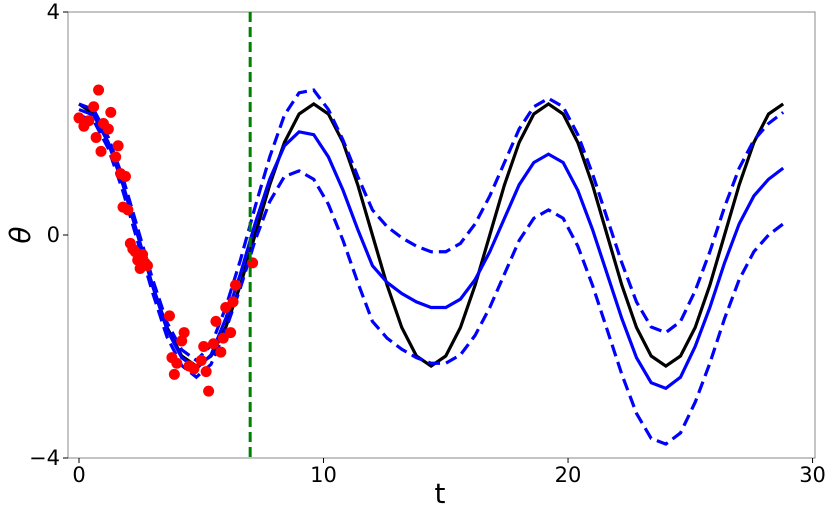 Image resolution: width=830 pixels, height=514 pixels. I want to click on x-tick-label: 20, so click(568, 475).